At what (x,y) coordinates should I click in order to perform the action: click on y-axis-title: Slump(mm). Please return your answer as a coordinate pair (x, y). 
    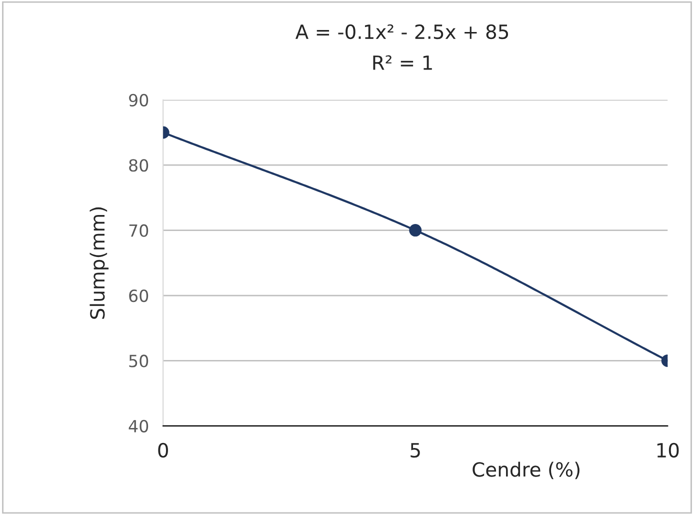
    Looking at the image, I should click on (99, 263).